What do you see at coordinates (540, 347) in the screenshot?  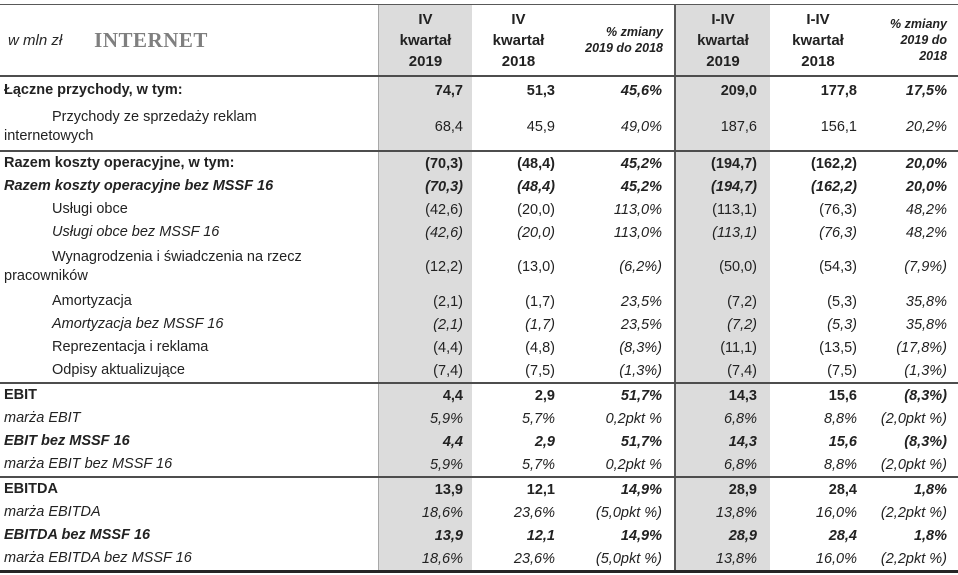 I see `value-cell-q4-2018: (4,8)` at bounding box center [540, 347].